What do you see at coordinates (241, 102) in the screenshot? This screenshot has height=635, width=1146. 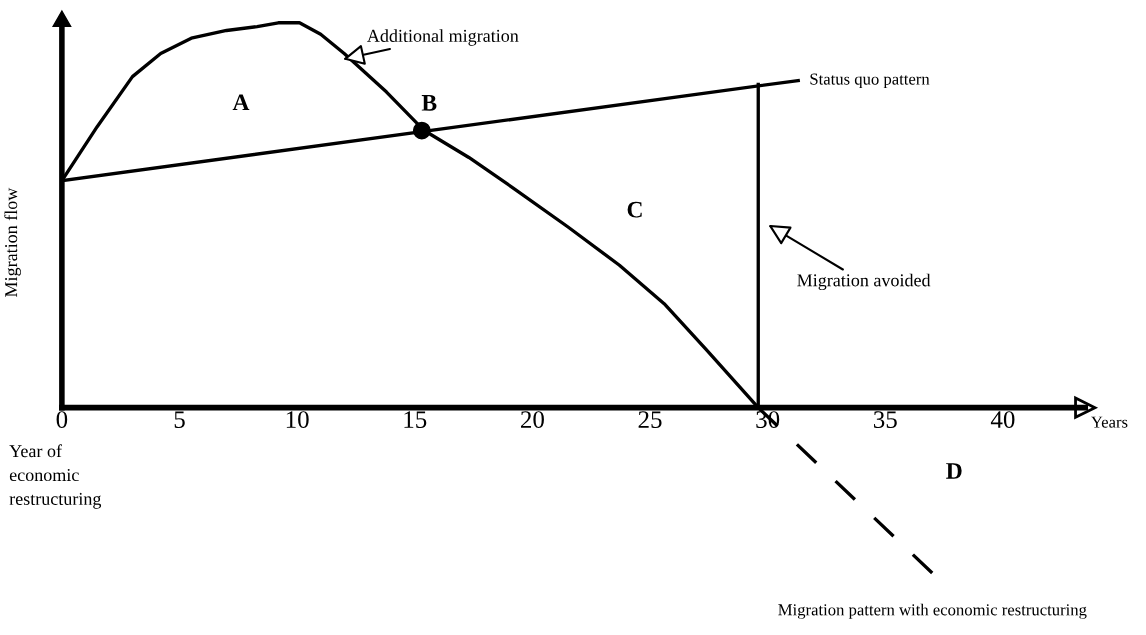 I see `annotation: A` at bounding box center [241, 102].